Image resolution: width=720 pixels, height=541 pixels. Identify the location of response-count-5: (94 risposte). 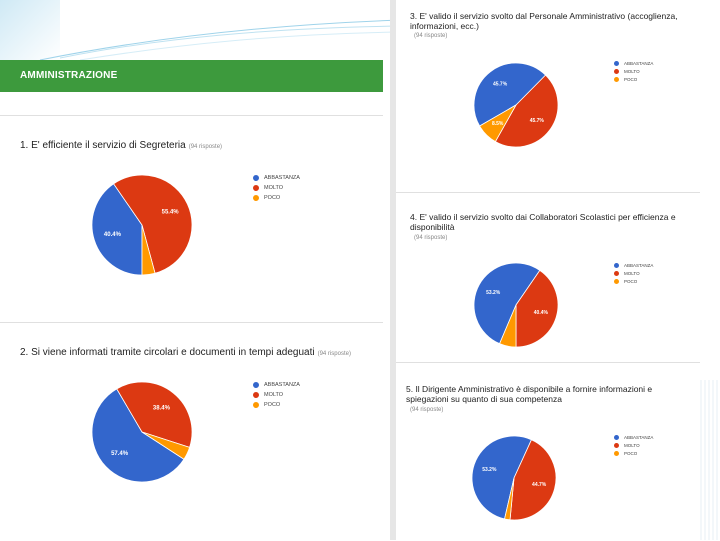
(427, 410).